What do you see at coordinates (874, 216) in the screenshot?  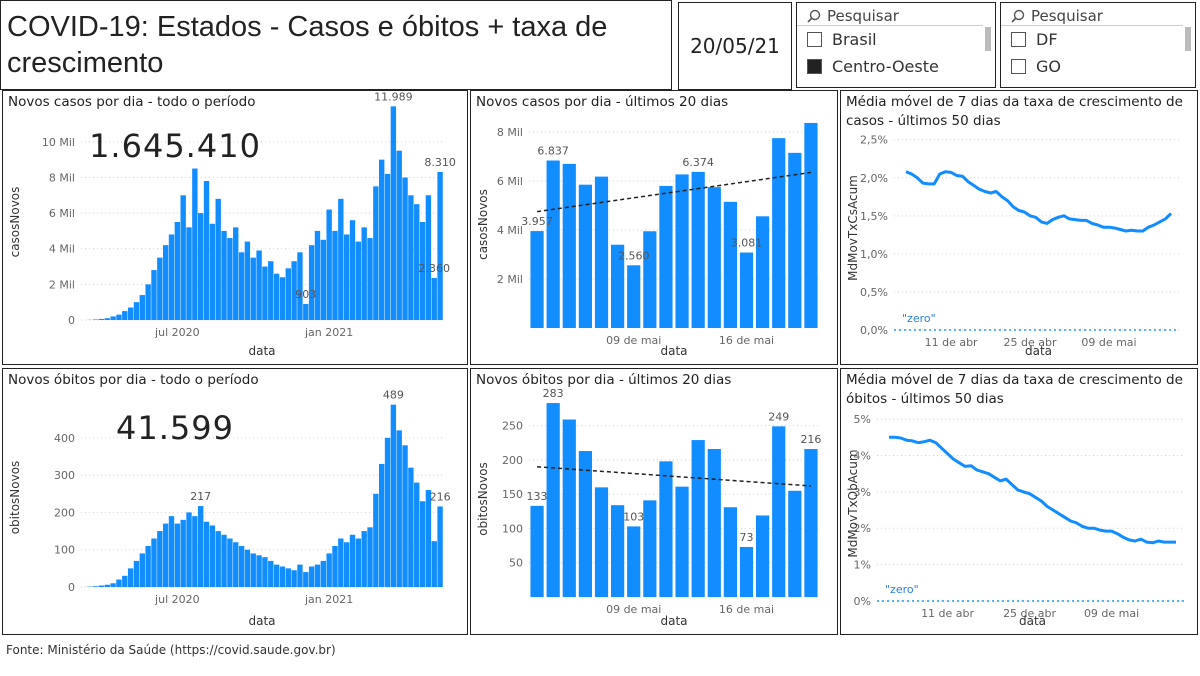 I see `y-tick-label: 1,5%` at bounding box center [874, 216].